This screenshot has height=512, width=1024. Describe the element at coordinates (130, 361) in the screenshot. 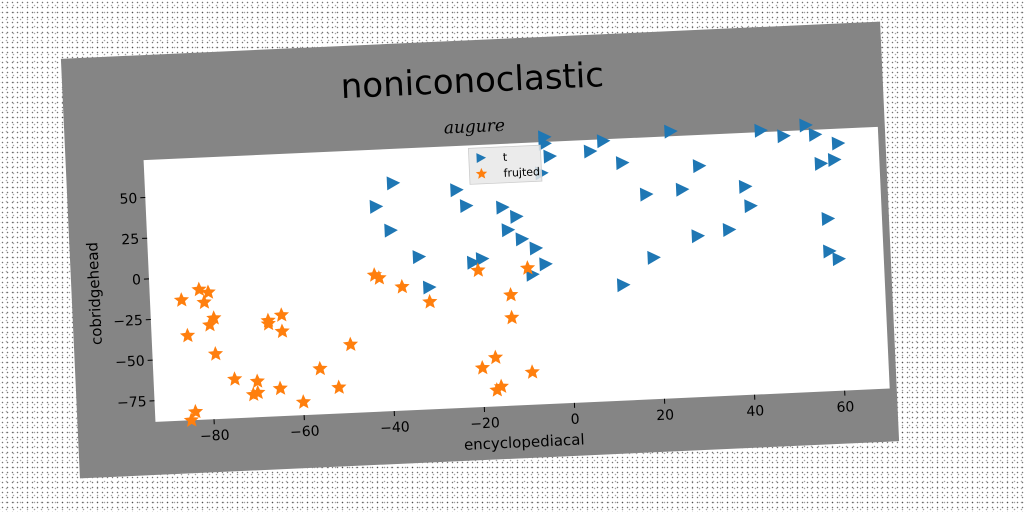

I see `y-tick-label: −50` at that location.